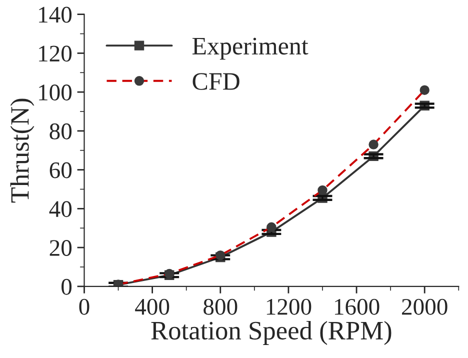 The image size is (468, 358). Describe the element at coordinates (152, 306) in the screenshot. I see `x-tick-label: 400` at that location.